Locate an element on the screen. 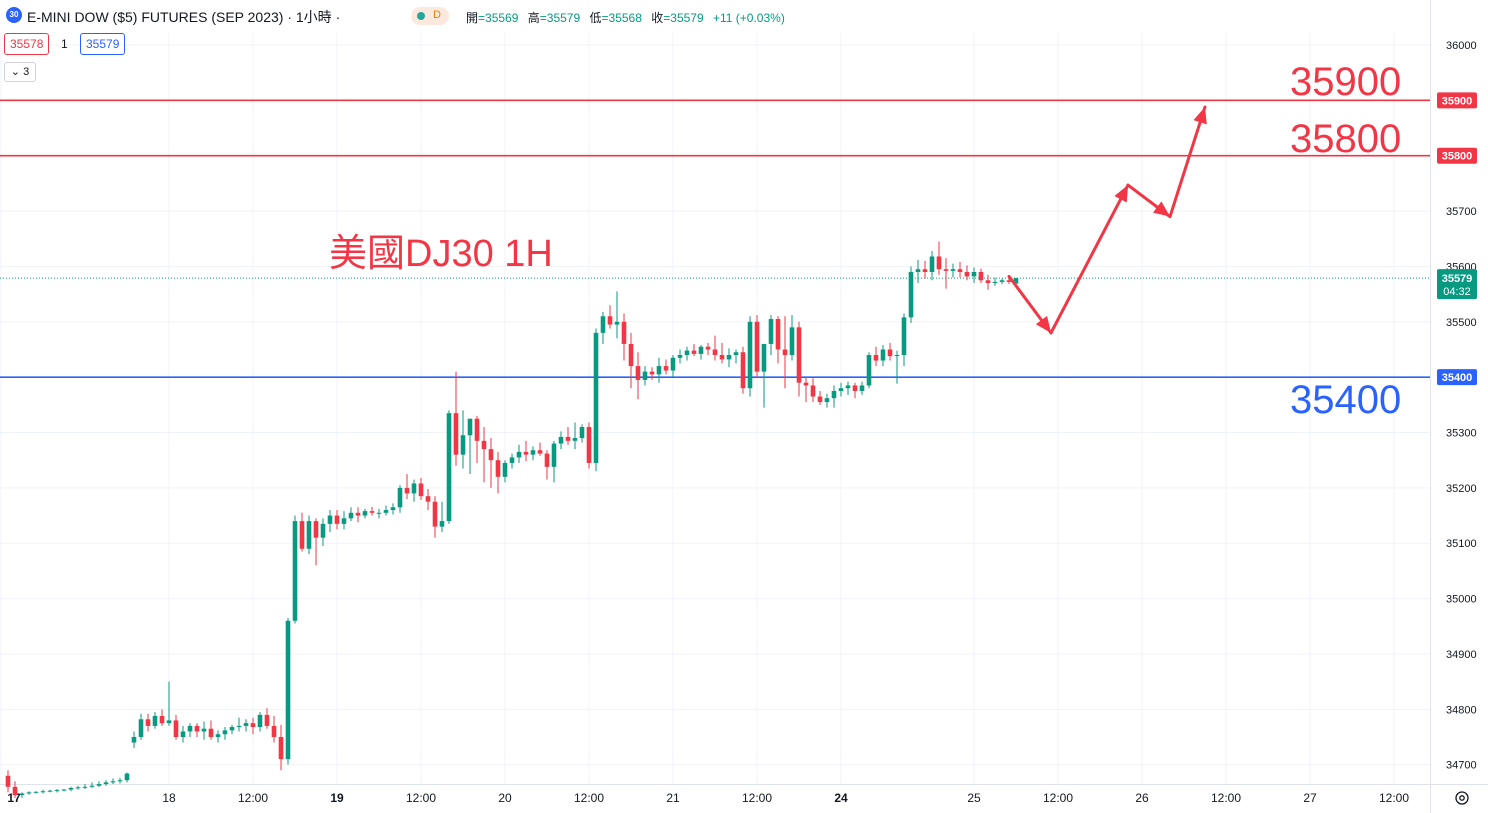  sell-price-button: 35578 is located at coordinates (27, 44).